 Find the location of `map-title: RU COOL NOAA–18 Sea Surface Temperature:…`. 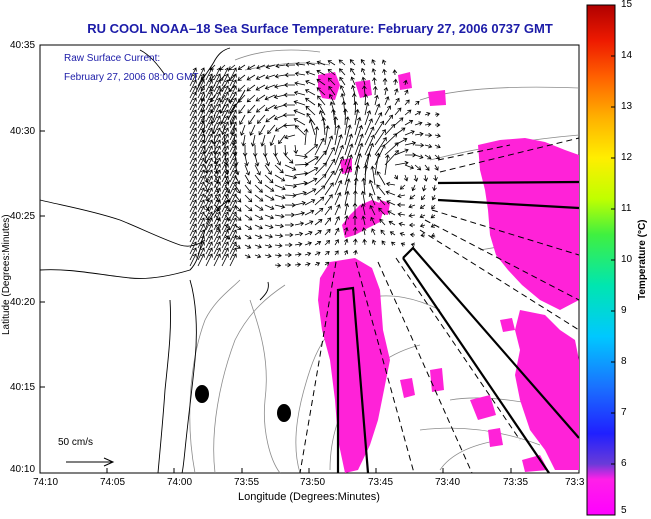

map-title: RU COOL NOAA–18 Sea Surface Temperature:… is located at coordinates (320, 28).